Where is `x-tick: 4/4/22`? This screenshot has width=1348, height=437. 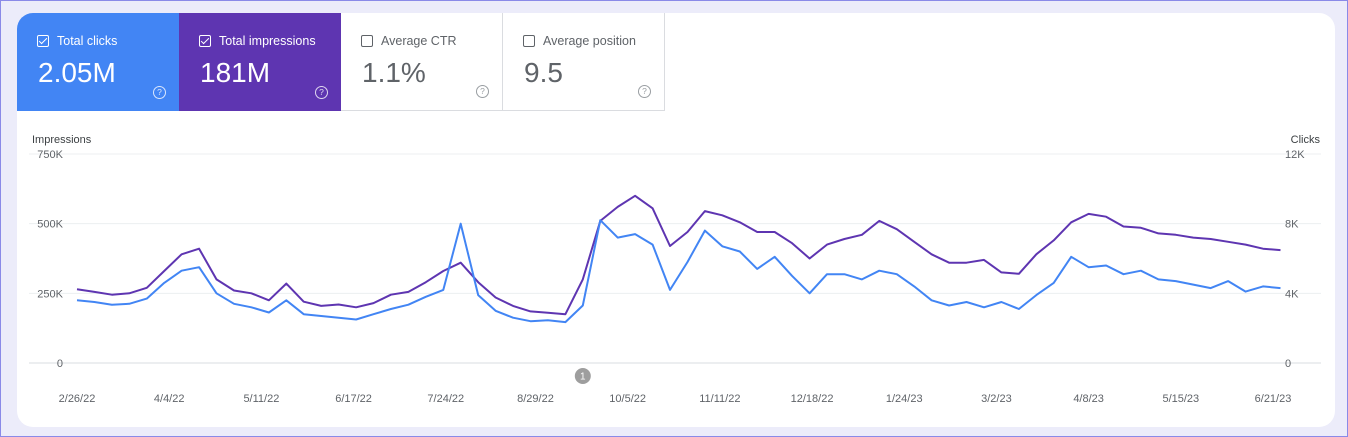 x-tick: 4/4/22 is located at coordinates (169, 399).